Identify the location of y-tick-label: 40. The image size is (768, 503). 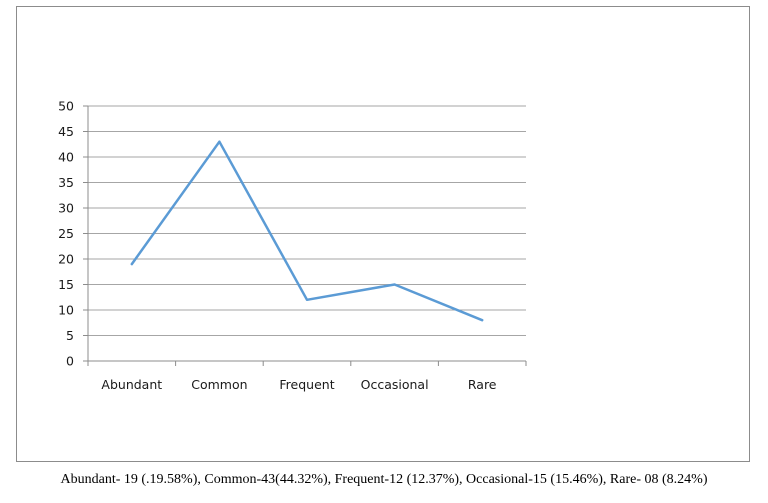
(66, 157).